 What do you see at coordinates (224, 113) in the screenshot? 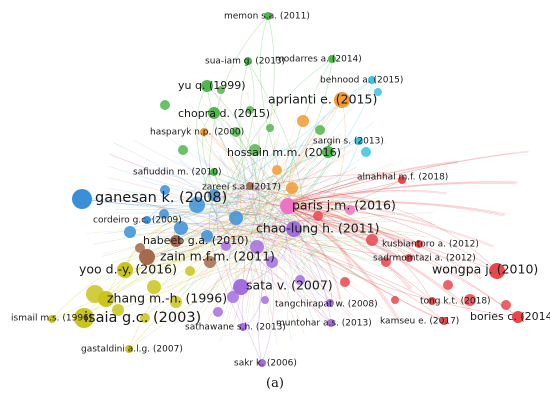
I see `author-label: chopra d. (2015)` at bounding box center [224, 113].